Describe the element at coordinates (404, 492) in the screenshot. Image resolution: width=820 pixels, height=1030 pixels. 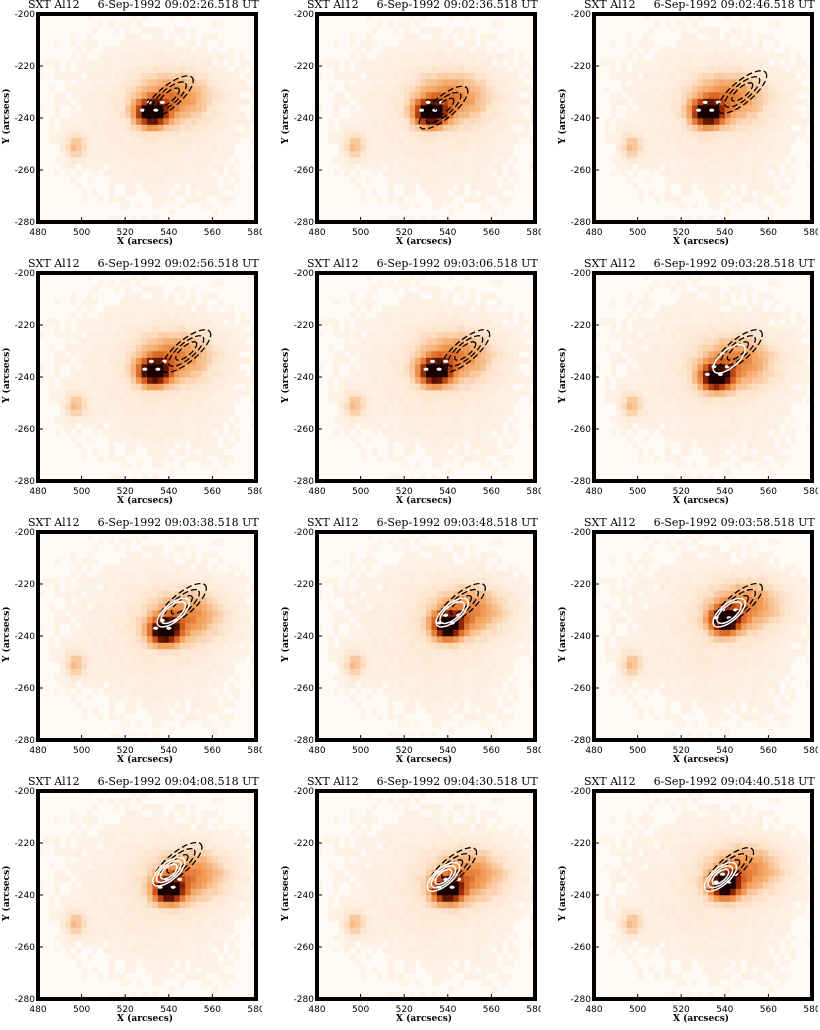
I see `x-tick-label: 520` at that location.